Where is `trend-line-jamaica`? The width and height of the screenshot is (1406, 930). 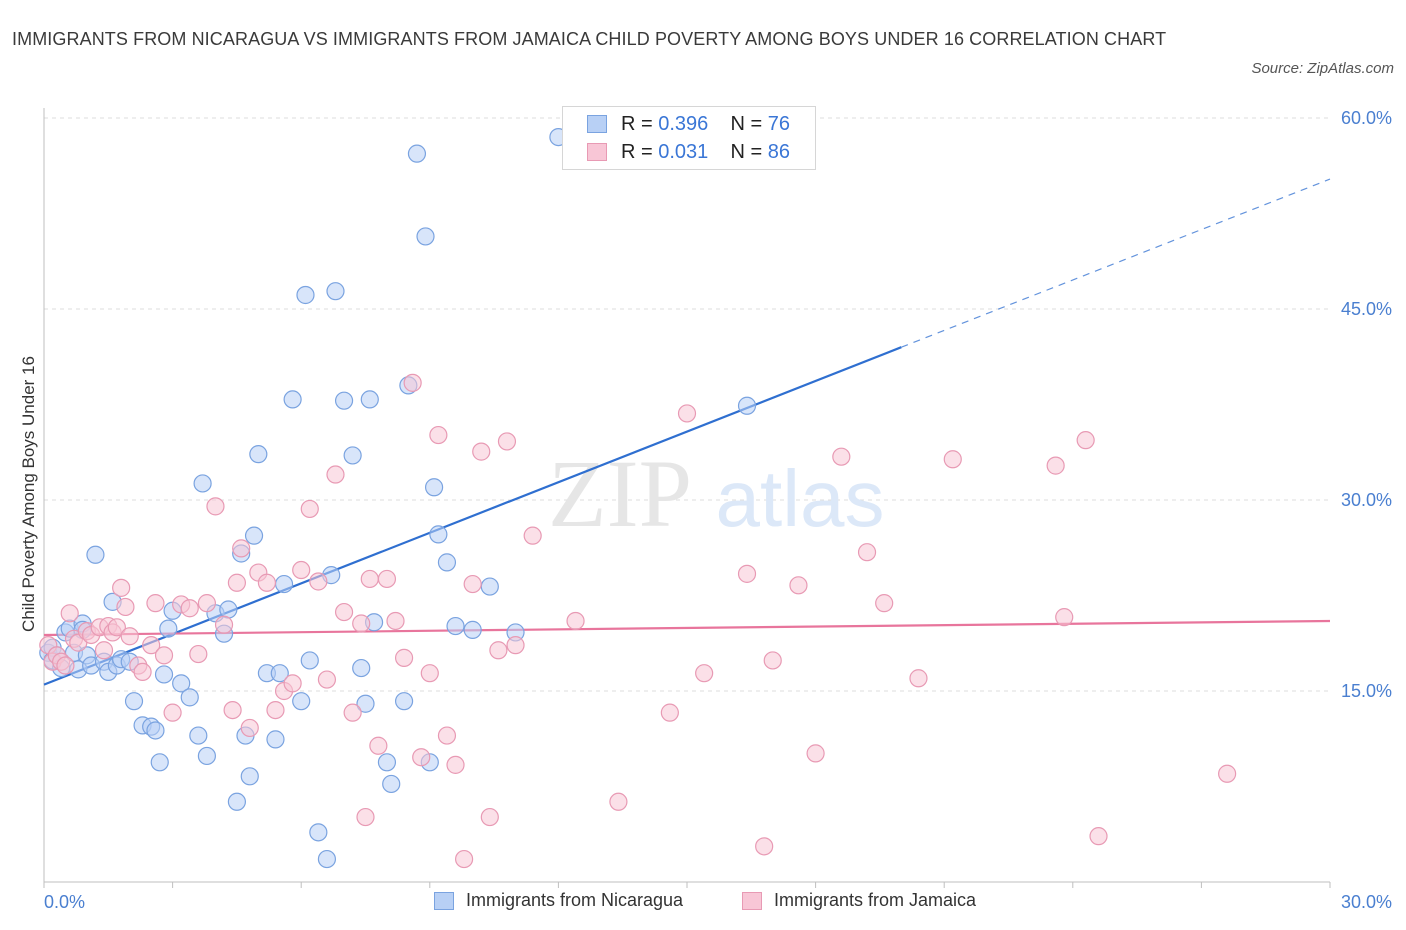 trend-line-jamaica is located at coordinates (687, 628).